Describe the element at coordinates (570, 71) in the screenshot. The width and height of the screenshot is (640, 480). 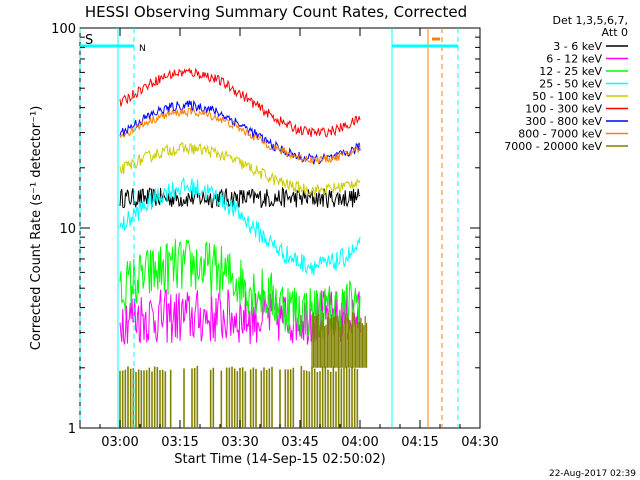
I see `legend-label-2: 12 - 25 keV` at that location.